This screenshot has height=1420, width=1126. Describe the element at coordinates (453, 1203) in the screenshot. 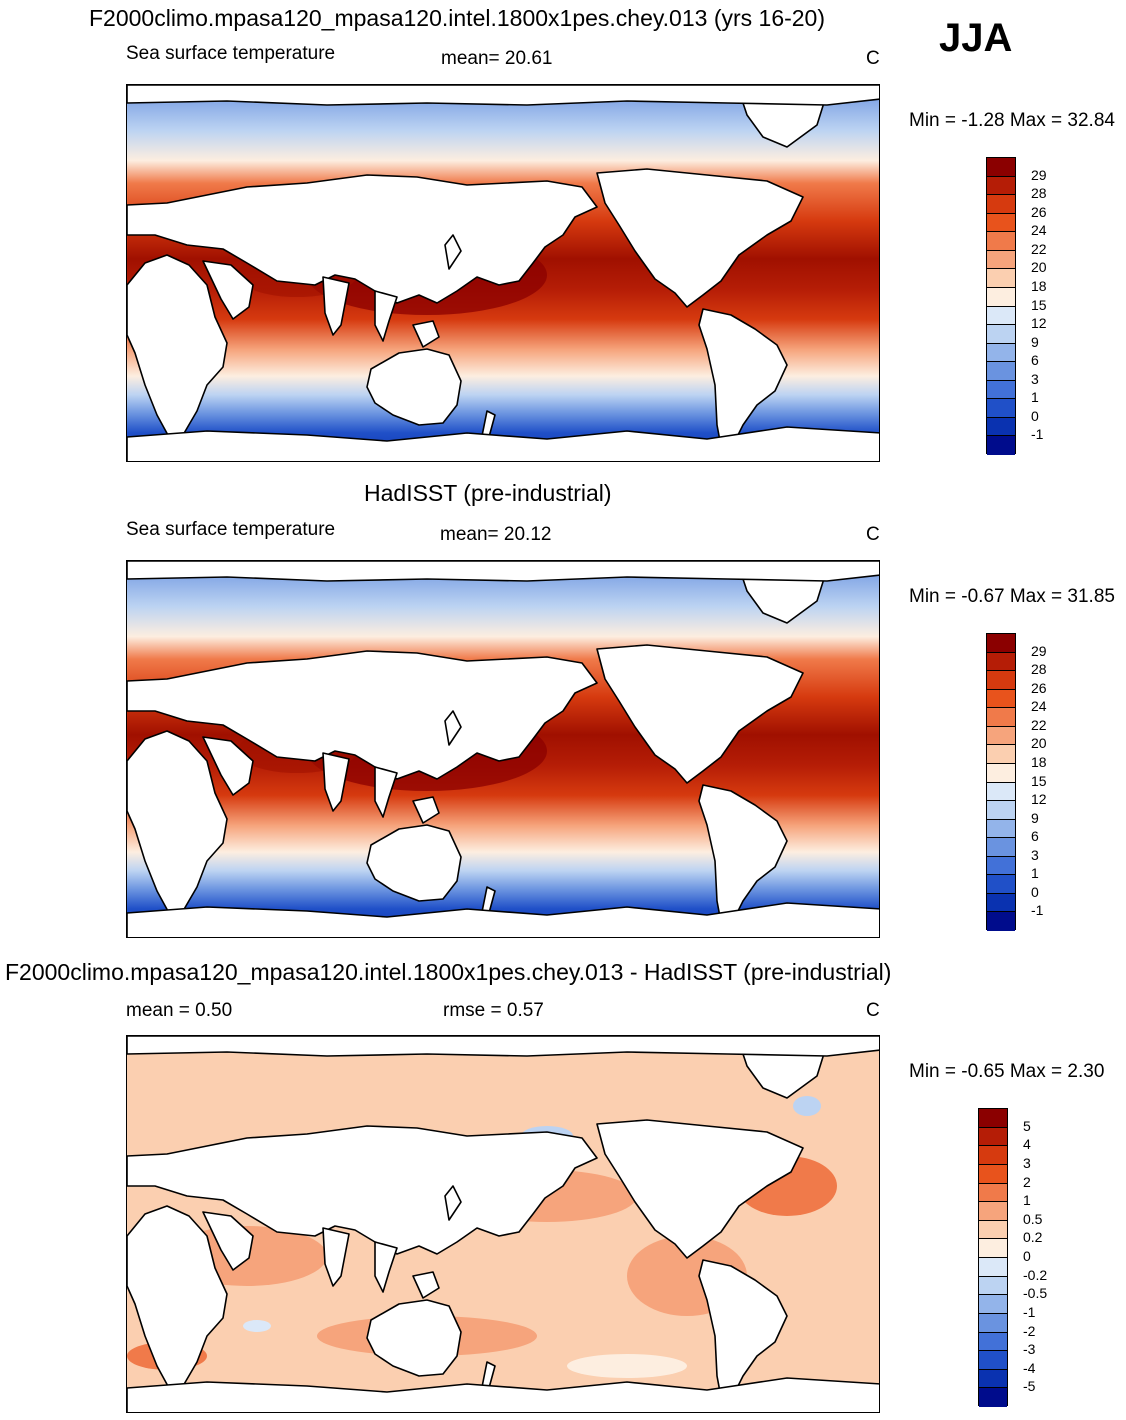

I see `land-japan` at that location.